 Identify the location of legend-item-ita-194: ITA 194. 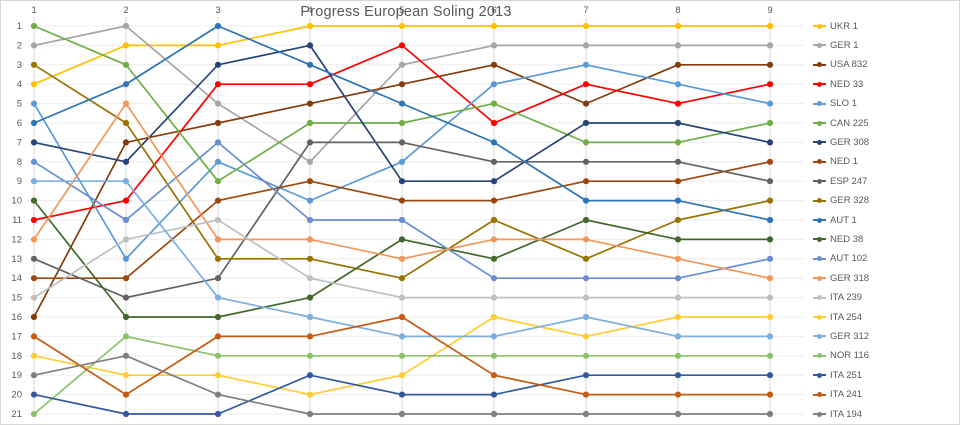
(837, 414).